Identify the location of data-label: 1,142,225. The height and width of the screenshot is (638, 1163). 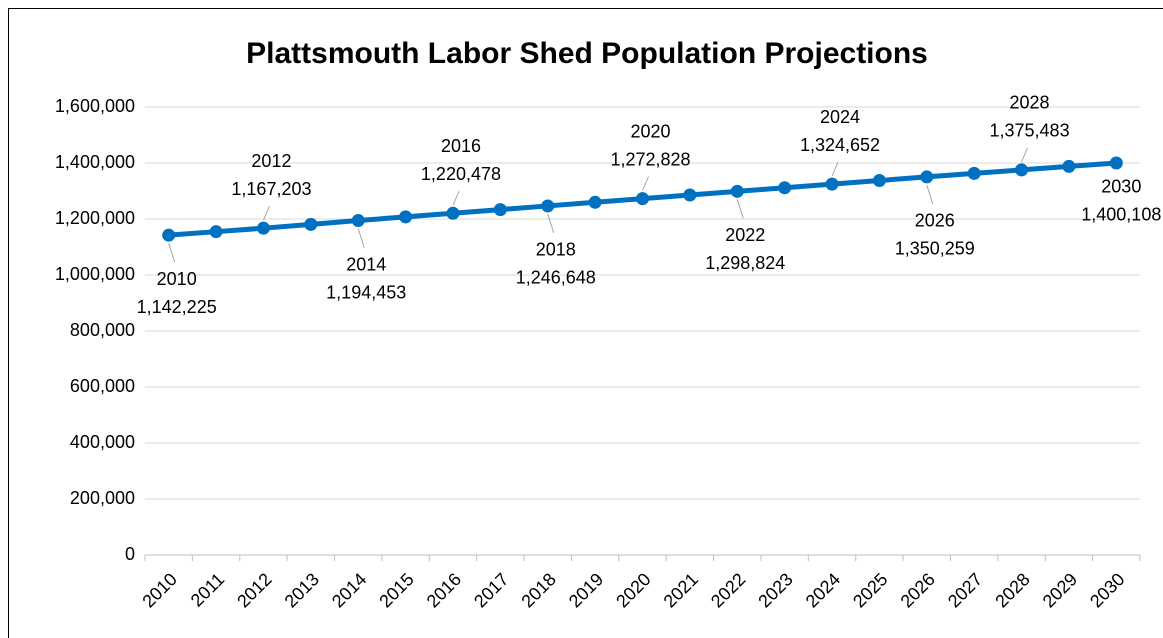
(177, 307).